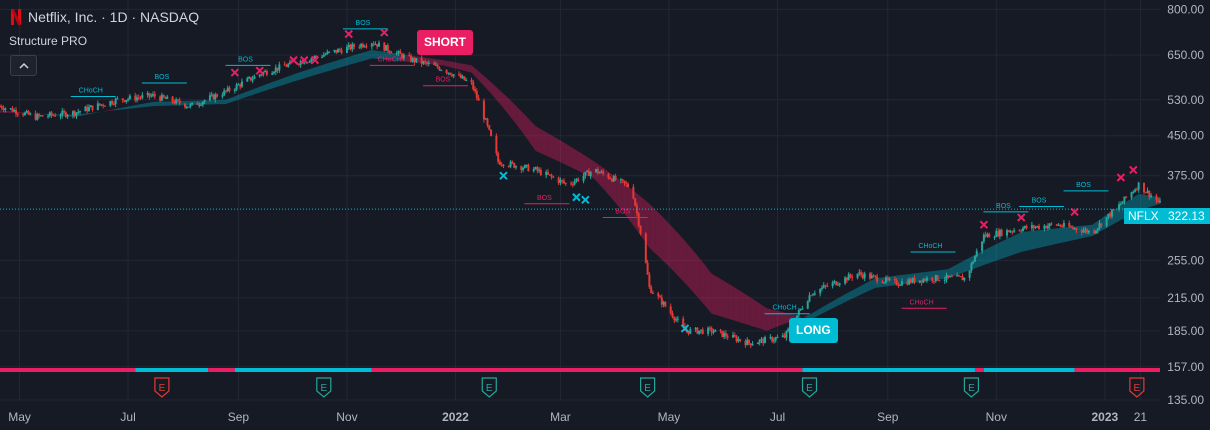  I want to click on price-tick-label: 215.00, so click(1185, 298).